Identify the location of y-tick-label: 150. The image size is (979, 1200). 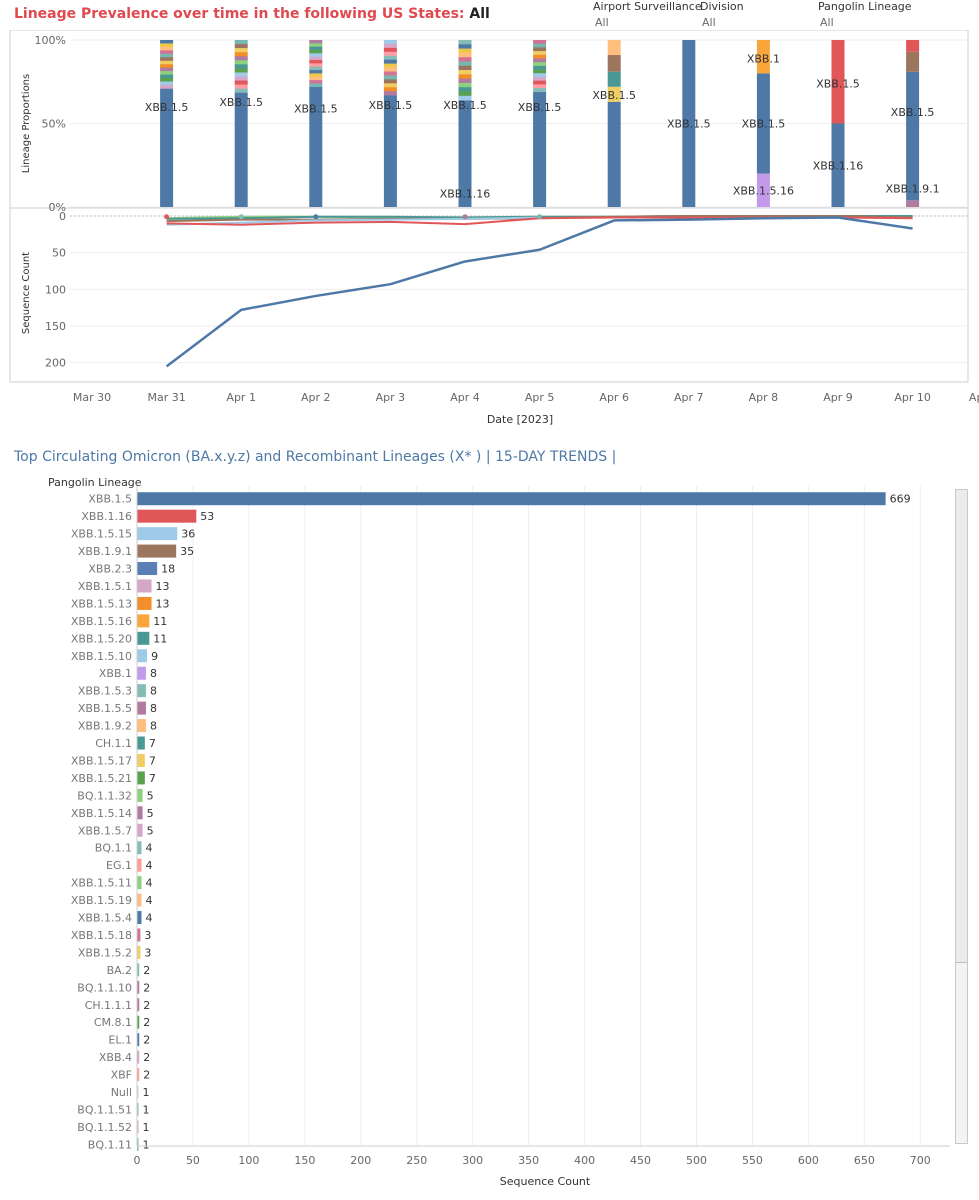
(55, 326).